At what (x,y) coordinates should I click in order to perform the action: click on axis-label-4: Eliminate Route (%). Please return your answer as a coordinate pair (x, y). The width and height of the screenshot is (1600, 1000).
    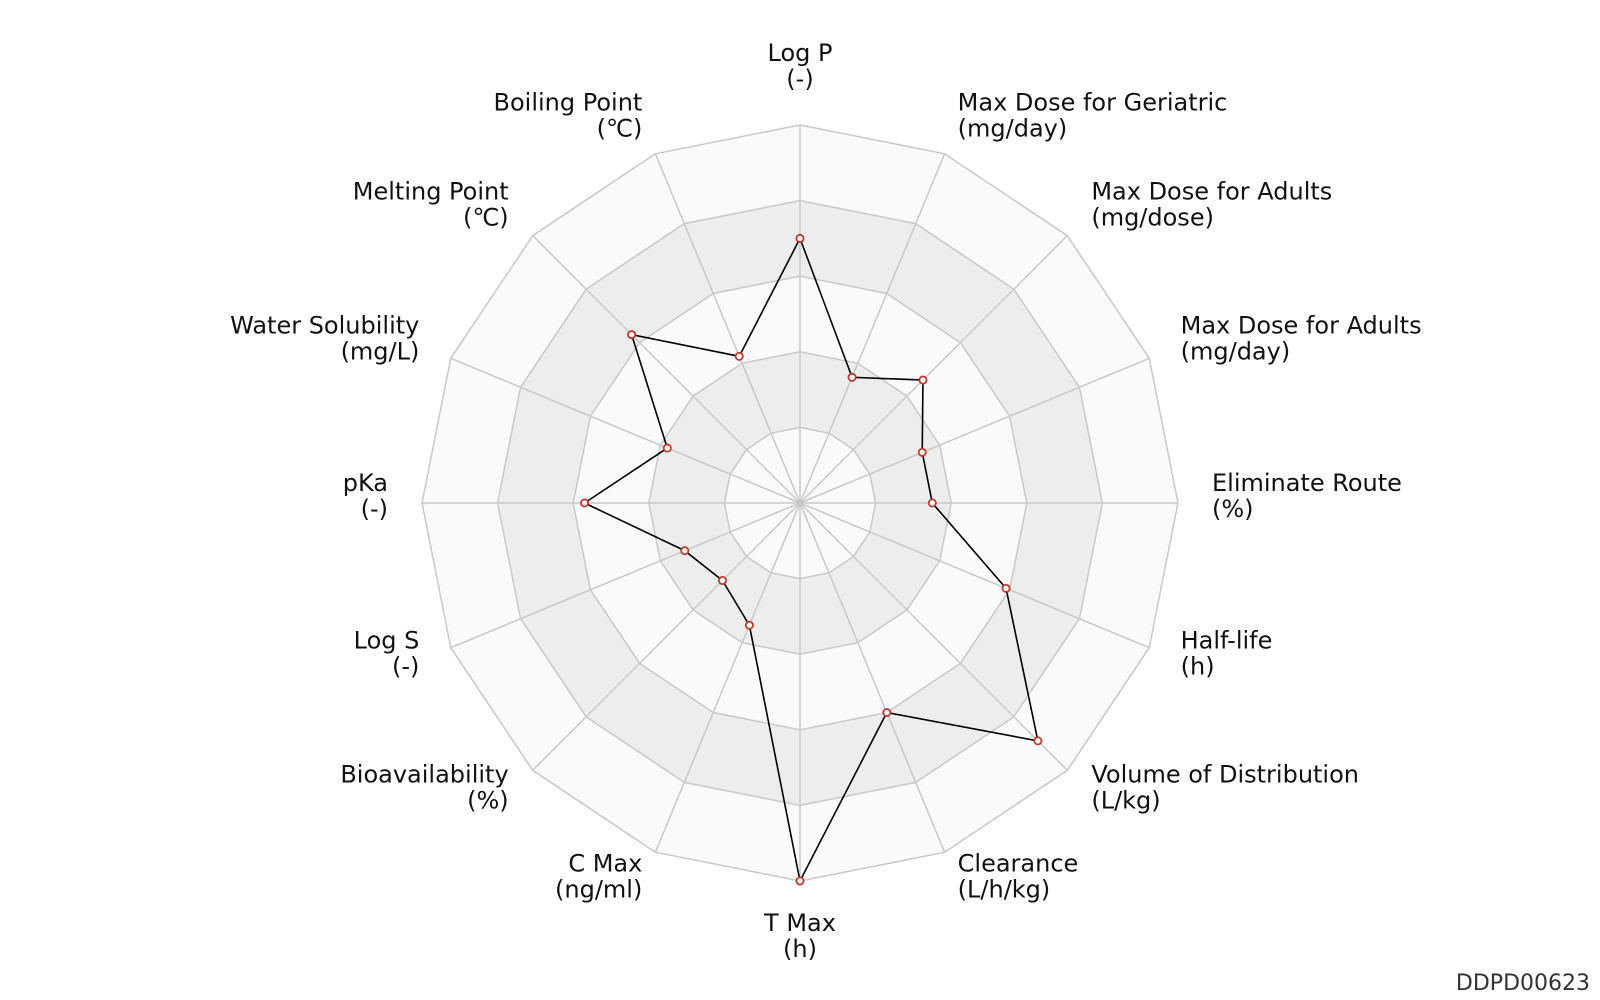
    Looking at the image, I should click on (1307, 496).